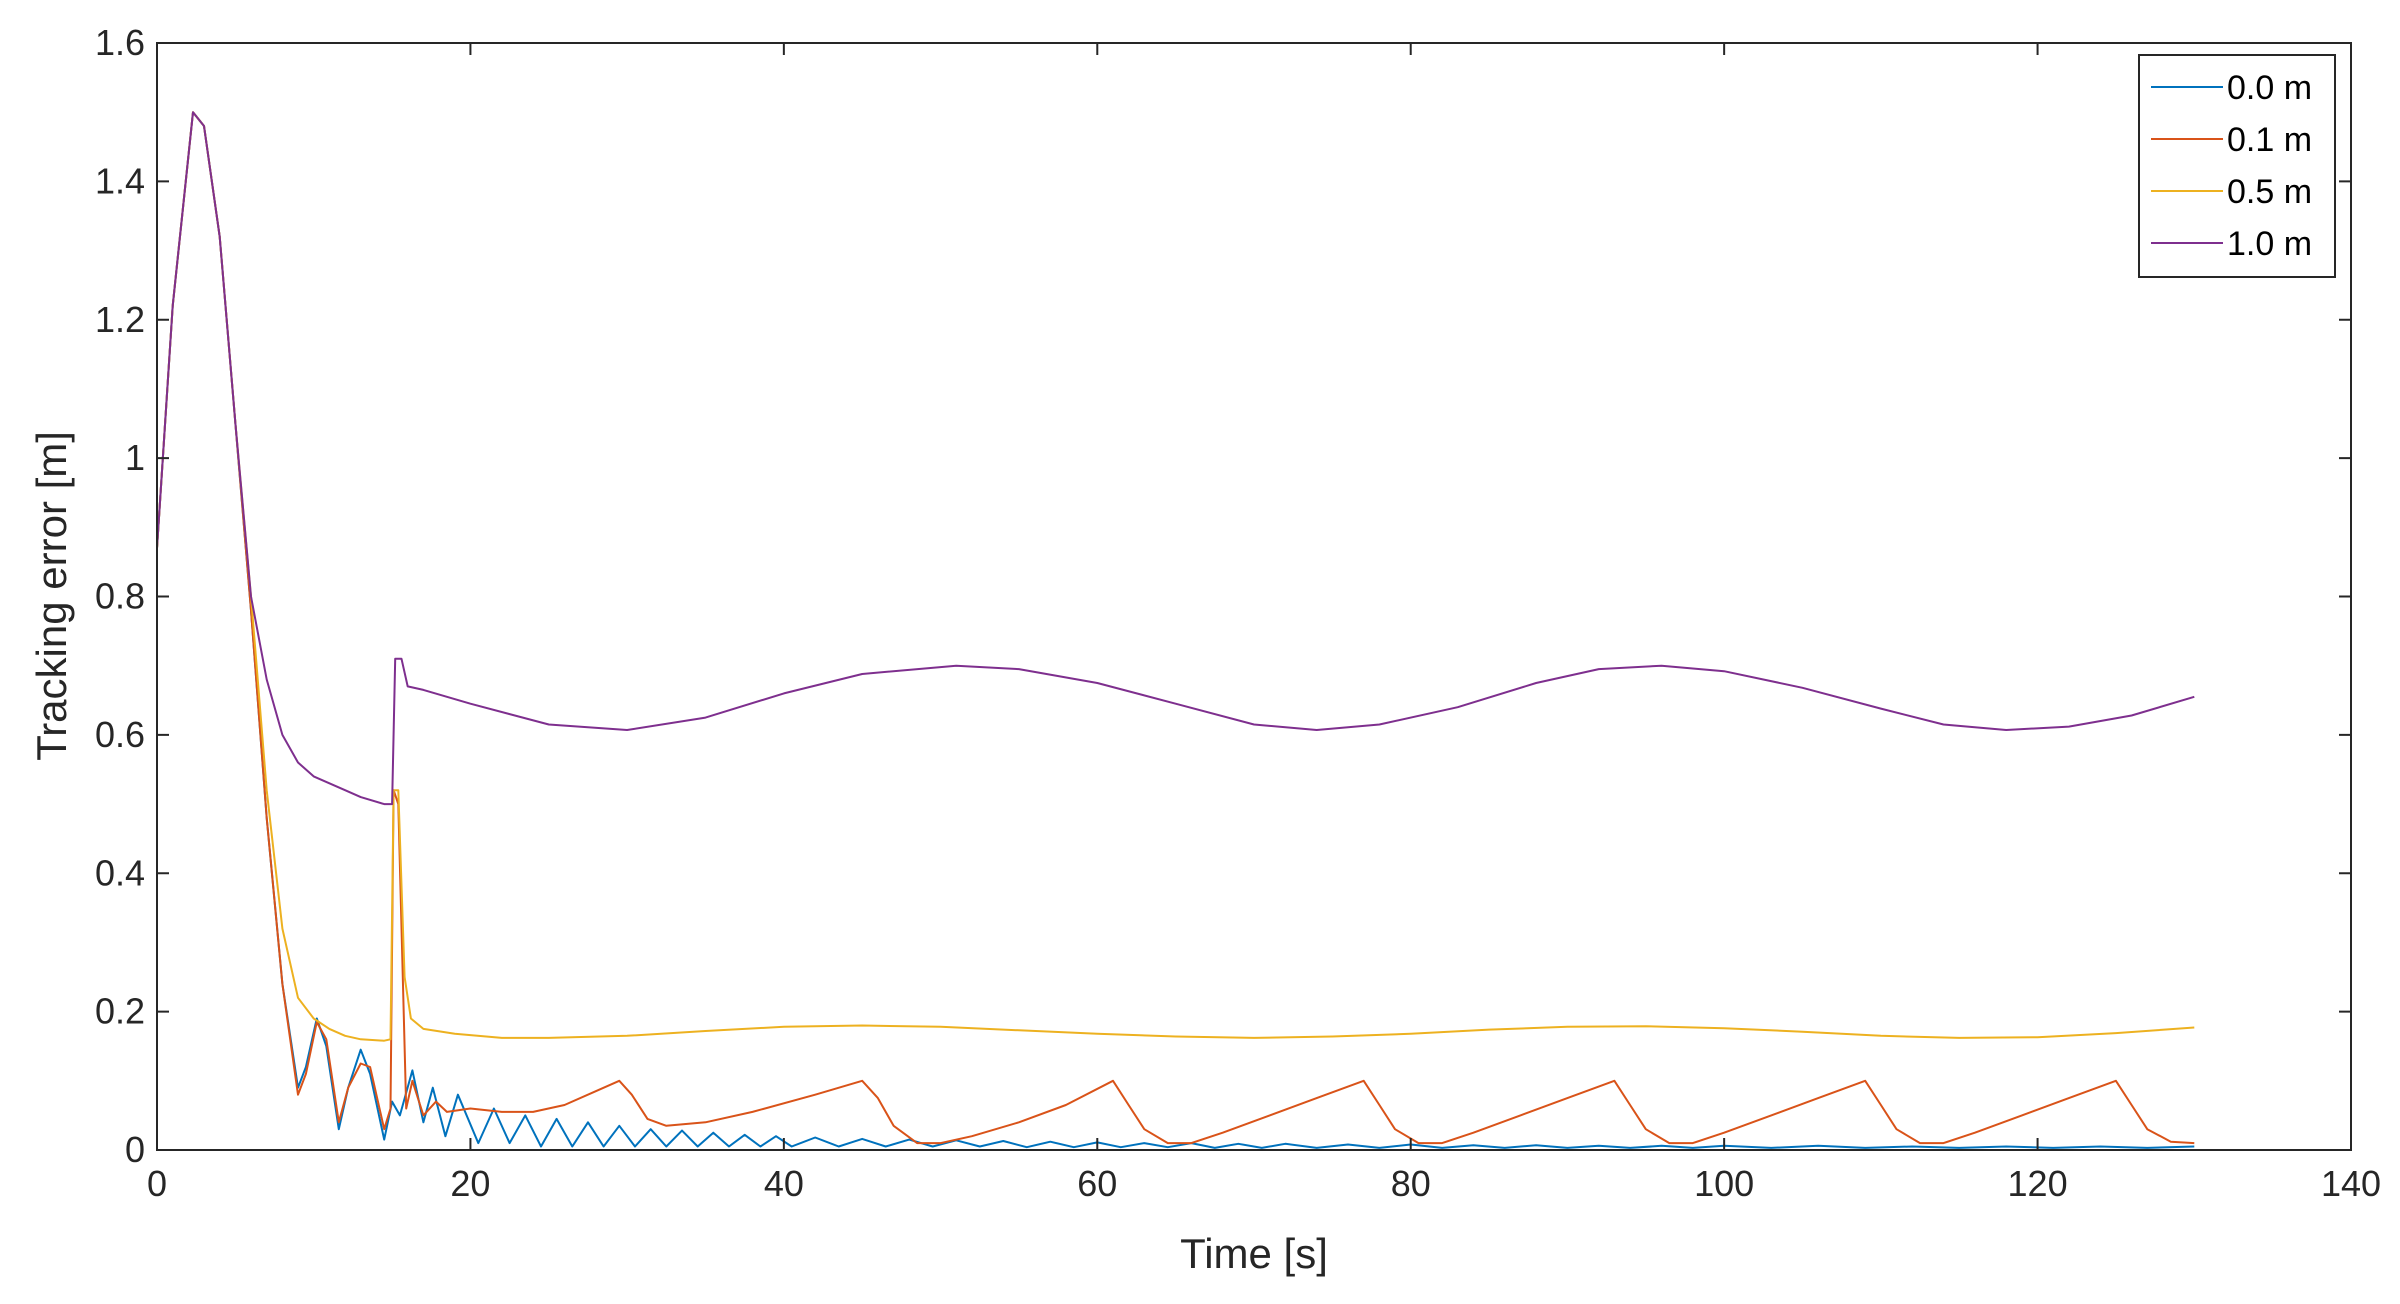 This screenshot has height=1304, width=2400. What do you see at coordinates (2269, 88) in the screenshot?
I see `legend-label: 0.0 m` at bounding box center [2269, 88].